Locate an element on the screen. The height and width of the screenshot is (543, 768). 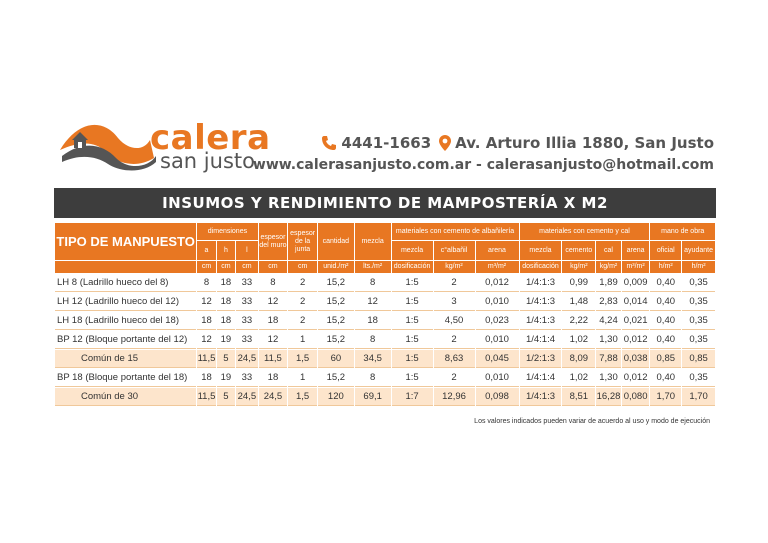
unit-l: cm is located at coordinates (247, 267).